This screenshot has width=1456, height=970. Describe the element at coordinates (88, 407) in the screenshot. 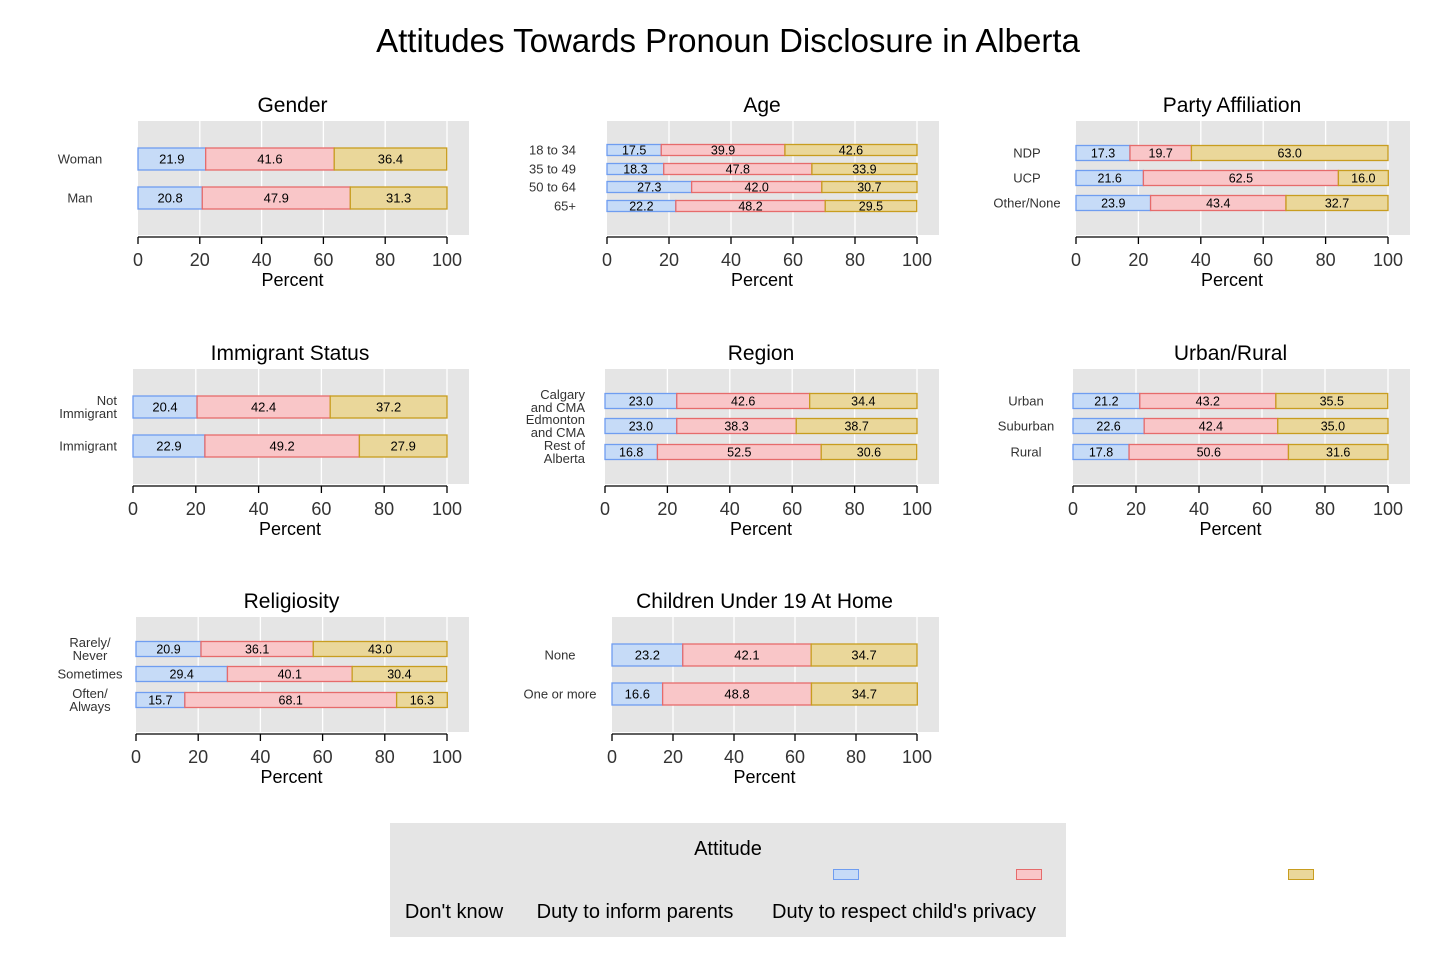

I see `category-label: Not Immigrant` at that location.